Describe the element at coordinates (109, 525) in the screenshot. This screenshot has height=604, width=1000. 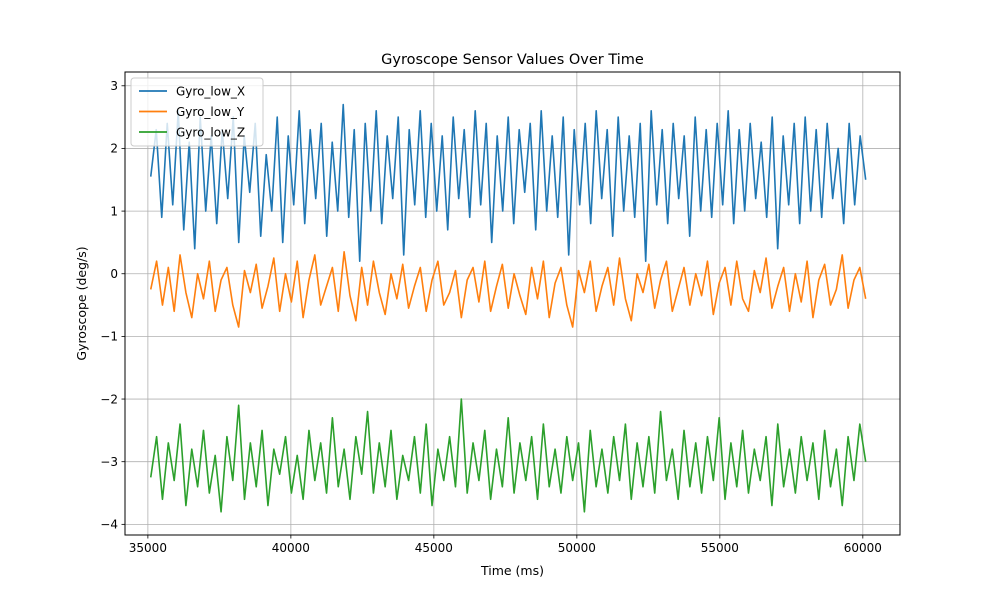
I see `y-tick-label: −4` at that location.